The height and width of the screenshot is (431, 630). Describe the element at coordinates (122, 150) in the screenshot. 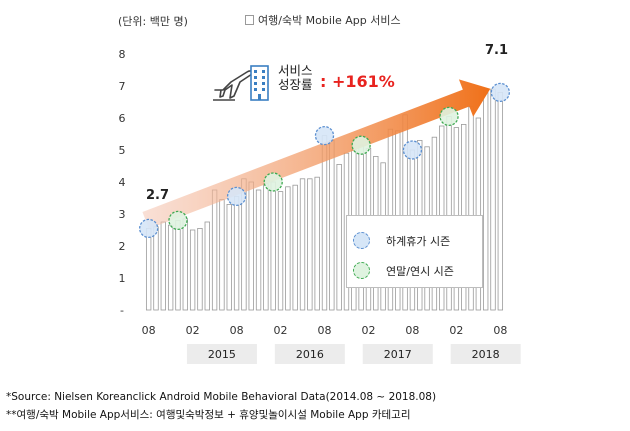

I see `y-tick-label: 5` at that location.